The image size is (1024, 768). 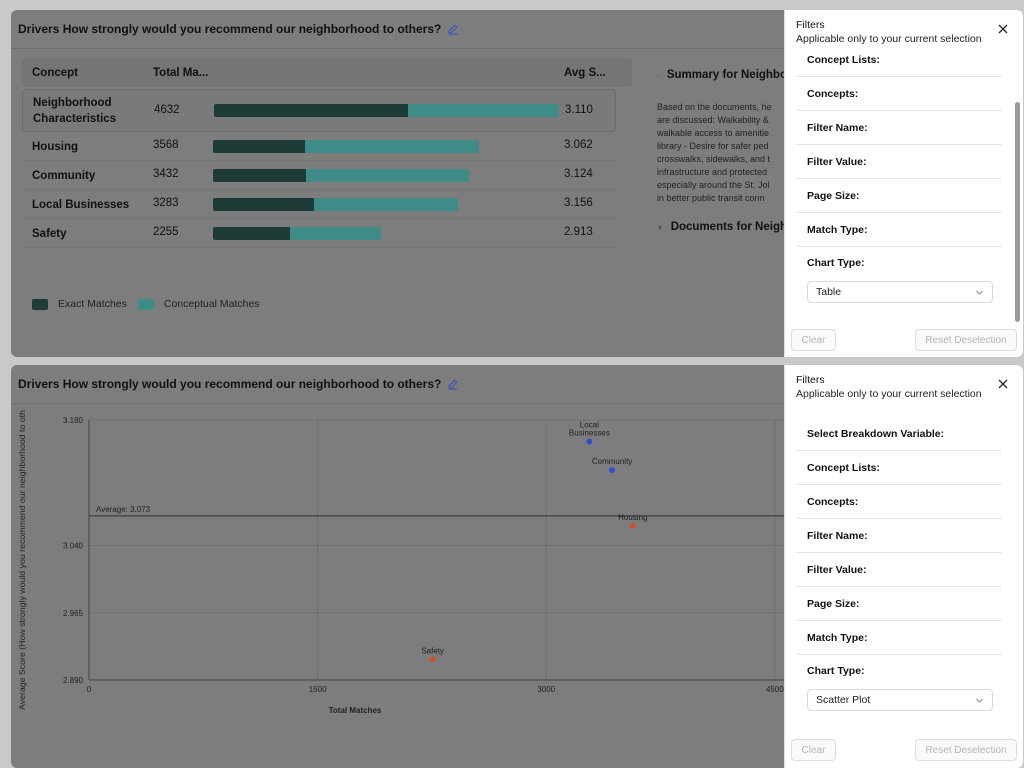 I want to click on row-concept-line1: Neighborhood, so click(x=72, y=103).